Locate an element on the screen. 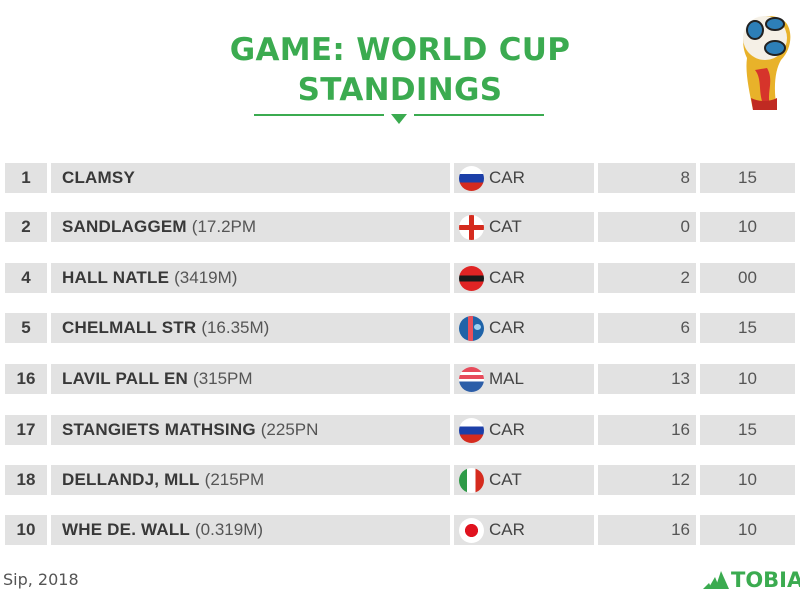 Image resolution: width=800 pixels, height=600 pixels. country-code: MAL is located at coordinates (506, 378).